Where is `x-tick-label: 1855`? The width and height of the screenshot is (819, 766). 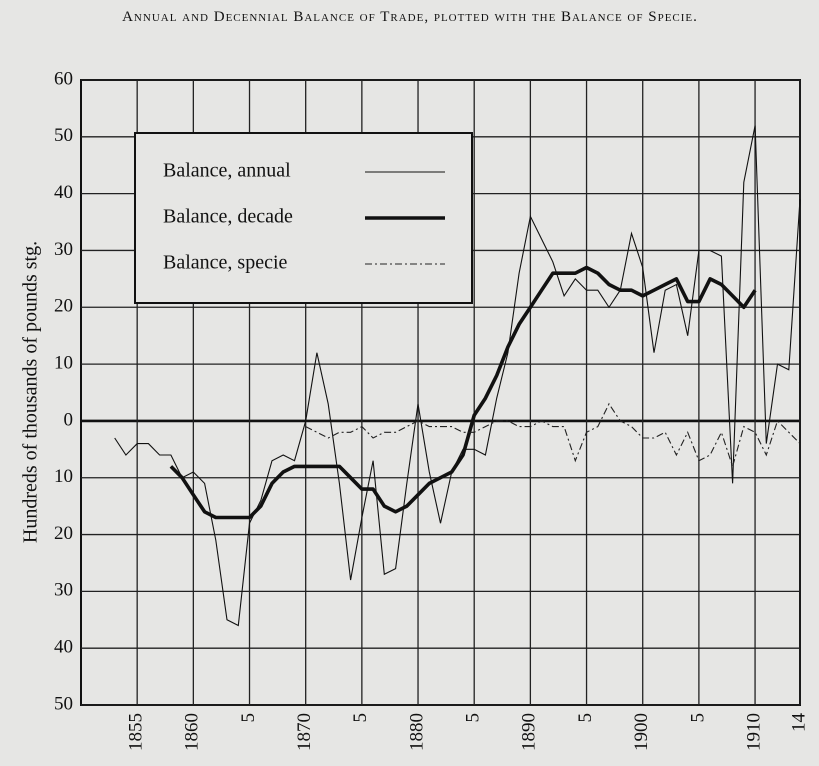 x-tick-label: 1855 is located at coordinates (136, 732).